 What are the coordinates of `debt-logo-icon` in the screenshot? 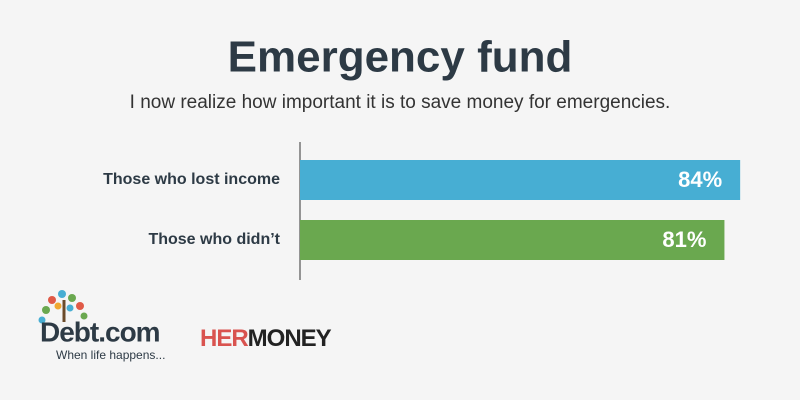 It's located at (63, 307).